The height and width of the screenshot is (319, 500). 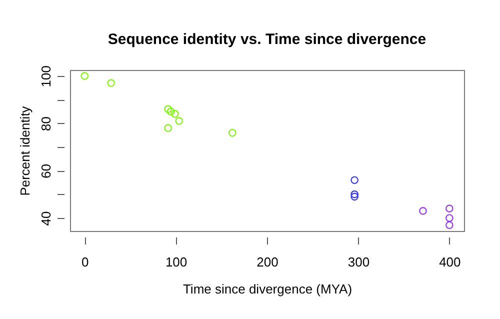 What do you see at coordinates (359, 262) in the screenshot?
I see `x-tick-label: 300` at bounding box center [359, 262].